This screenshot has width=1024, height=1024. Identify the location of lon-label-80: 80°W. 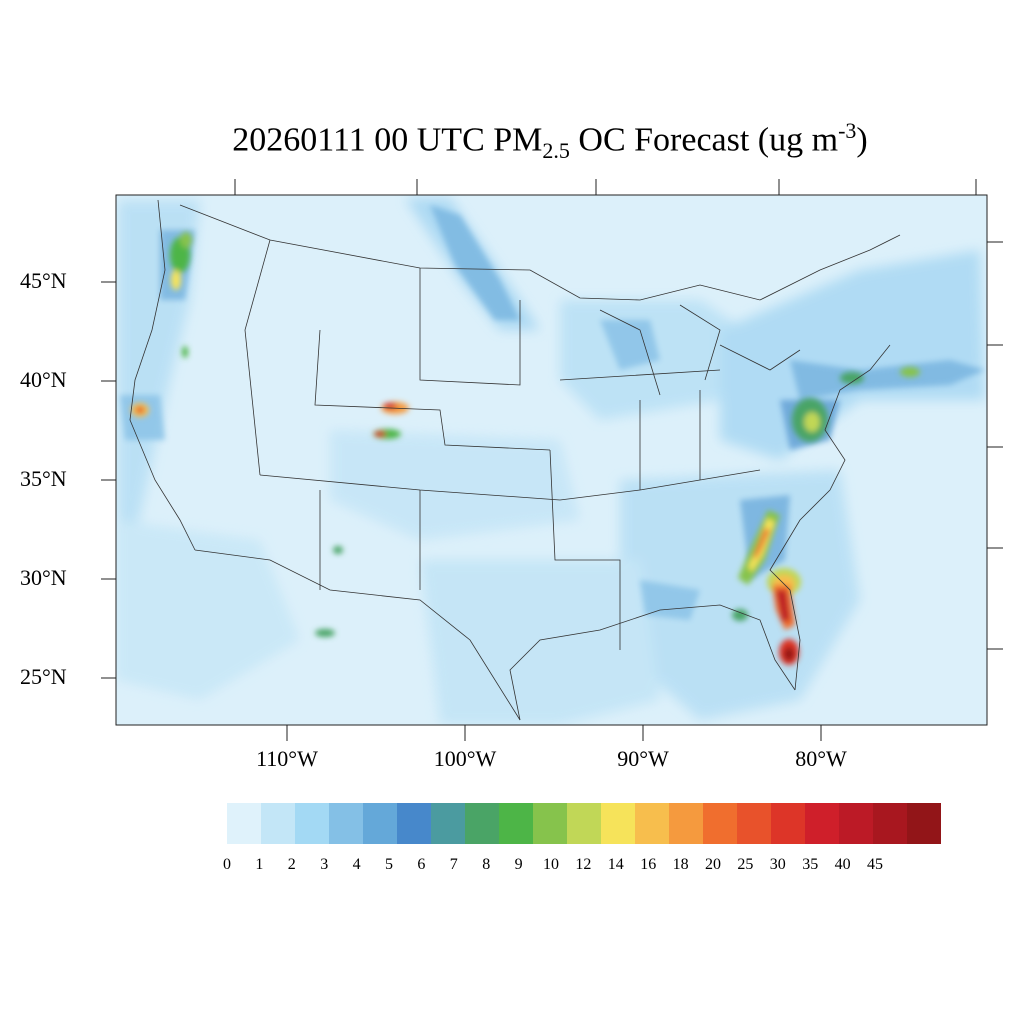
(821, 758).